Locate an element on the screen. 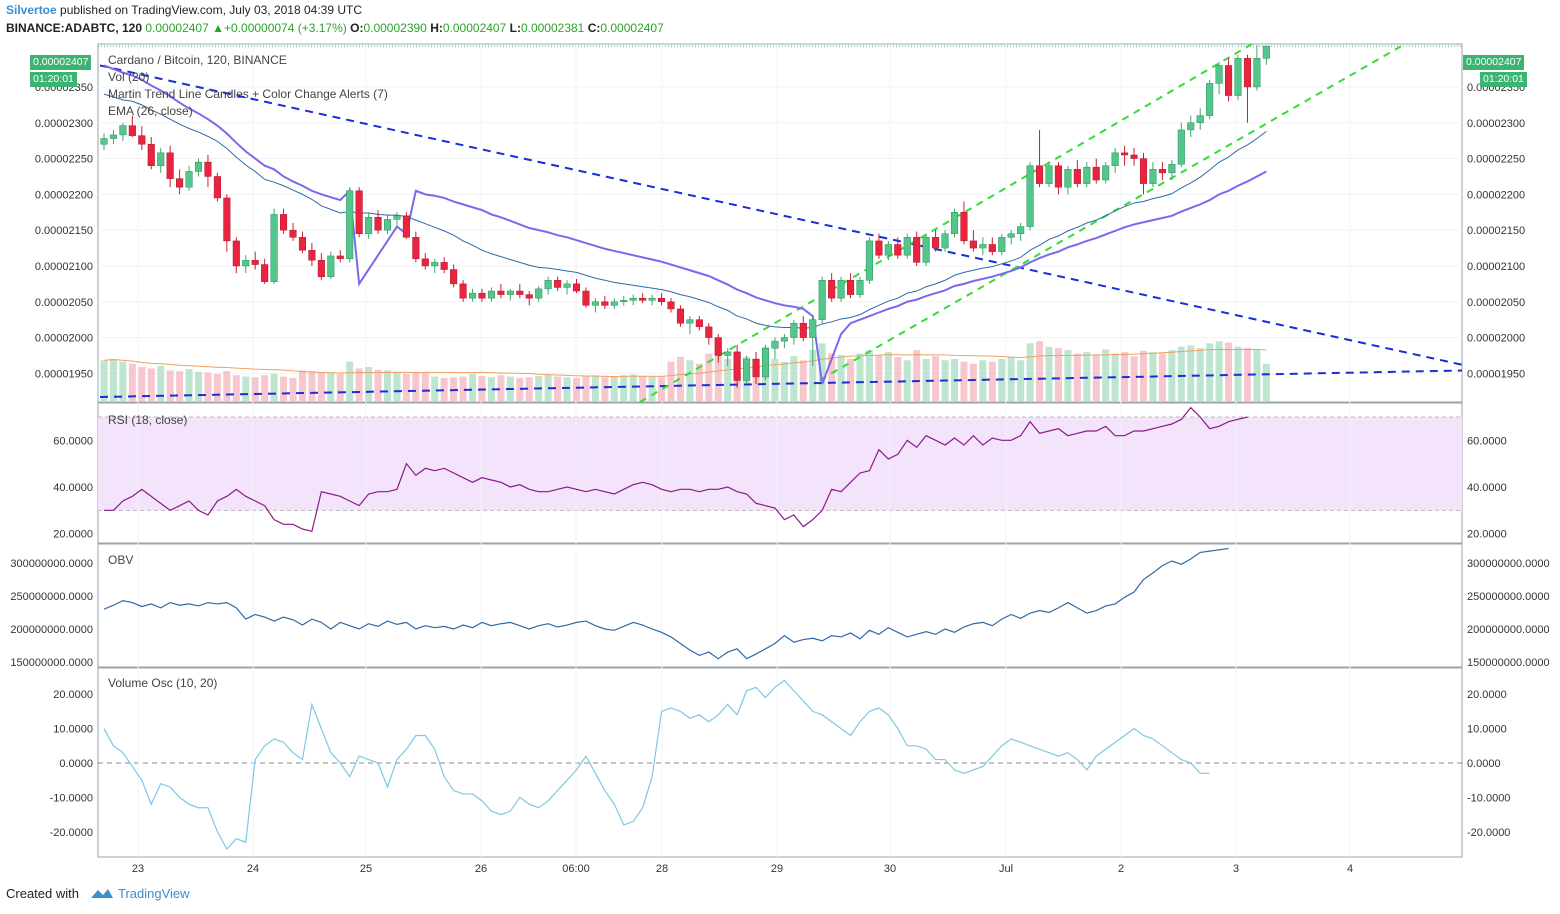 This screenshot has width=1560, height=914. footer-brand: TradingView is located at coordinates (154, 893).